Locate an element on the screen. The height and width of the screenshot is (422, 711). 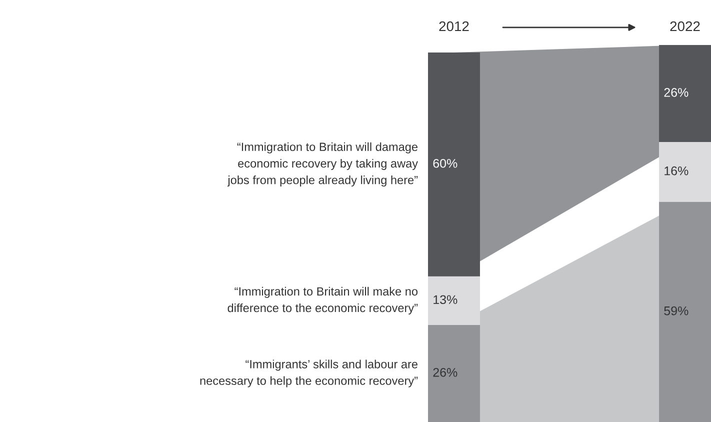
series-label: “Immigrants’ skills and labour are necessary to help the economic recovery” is located at coordinates (309, 374).